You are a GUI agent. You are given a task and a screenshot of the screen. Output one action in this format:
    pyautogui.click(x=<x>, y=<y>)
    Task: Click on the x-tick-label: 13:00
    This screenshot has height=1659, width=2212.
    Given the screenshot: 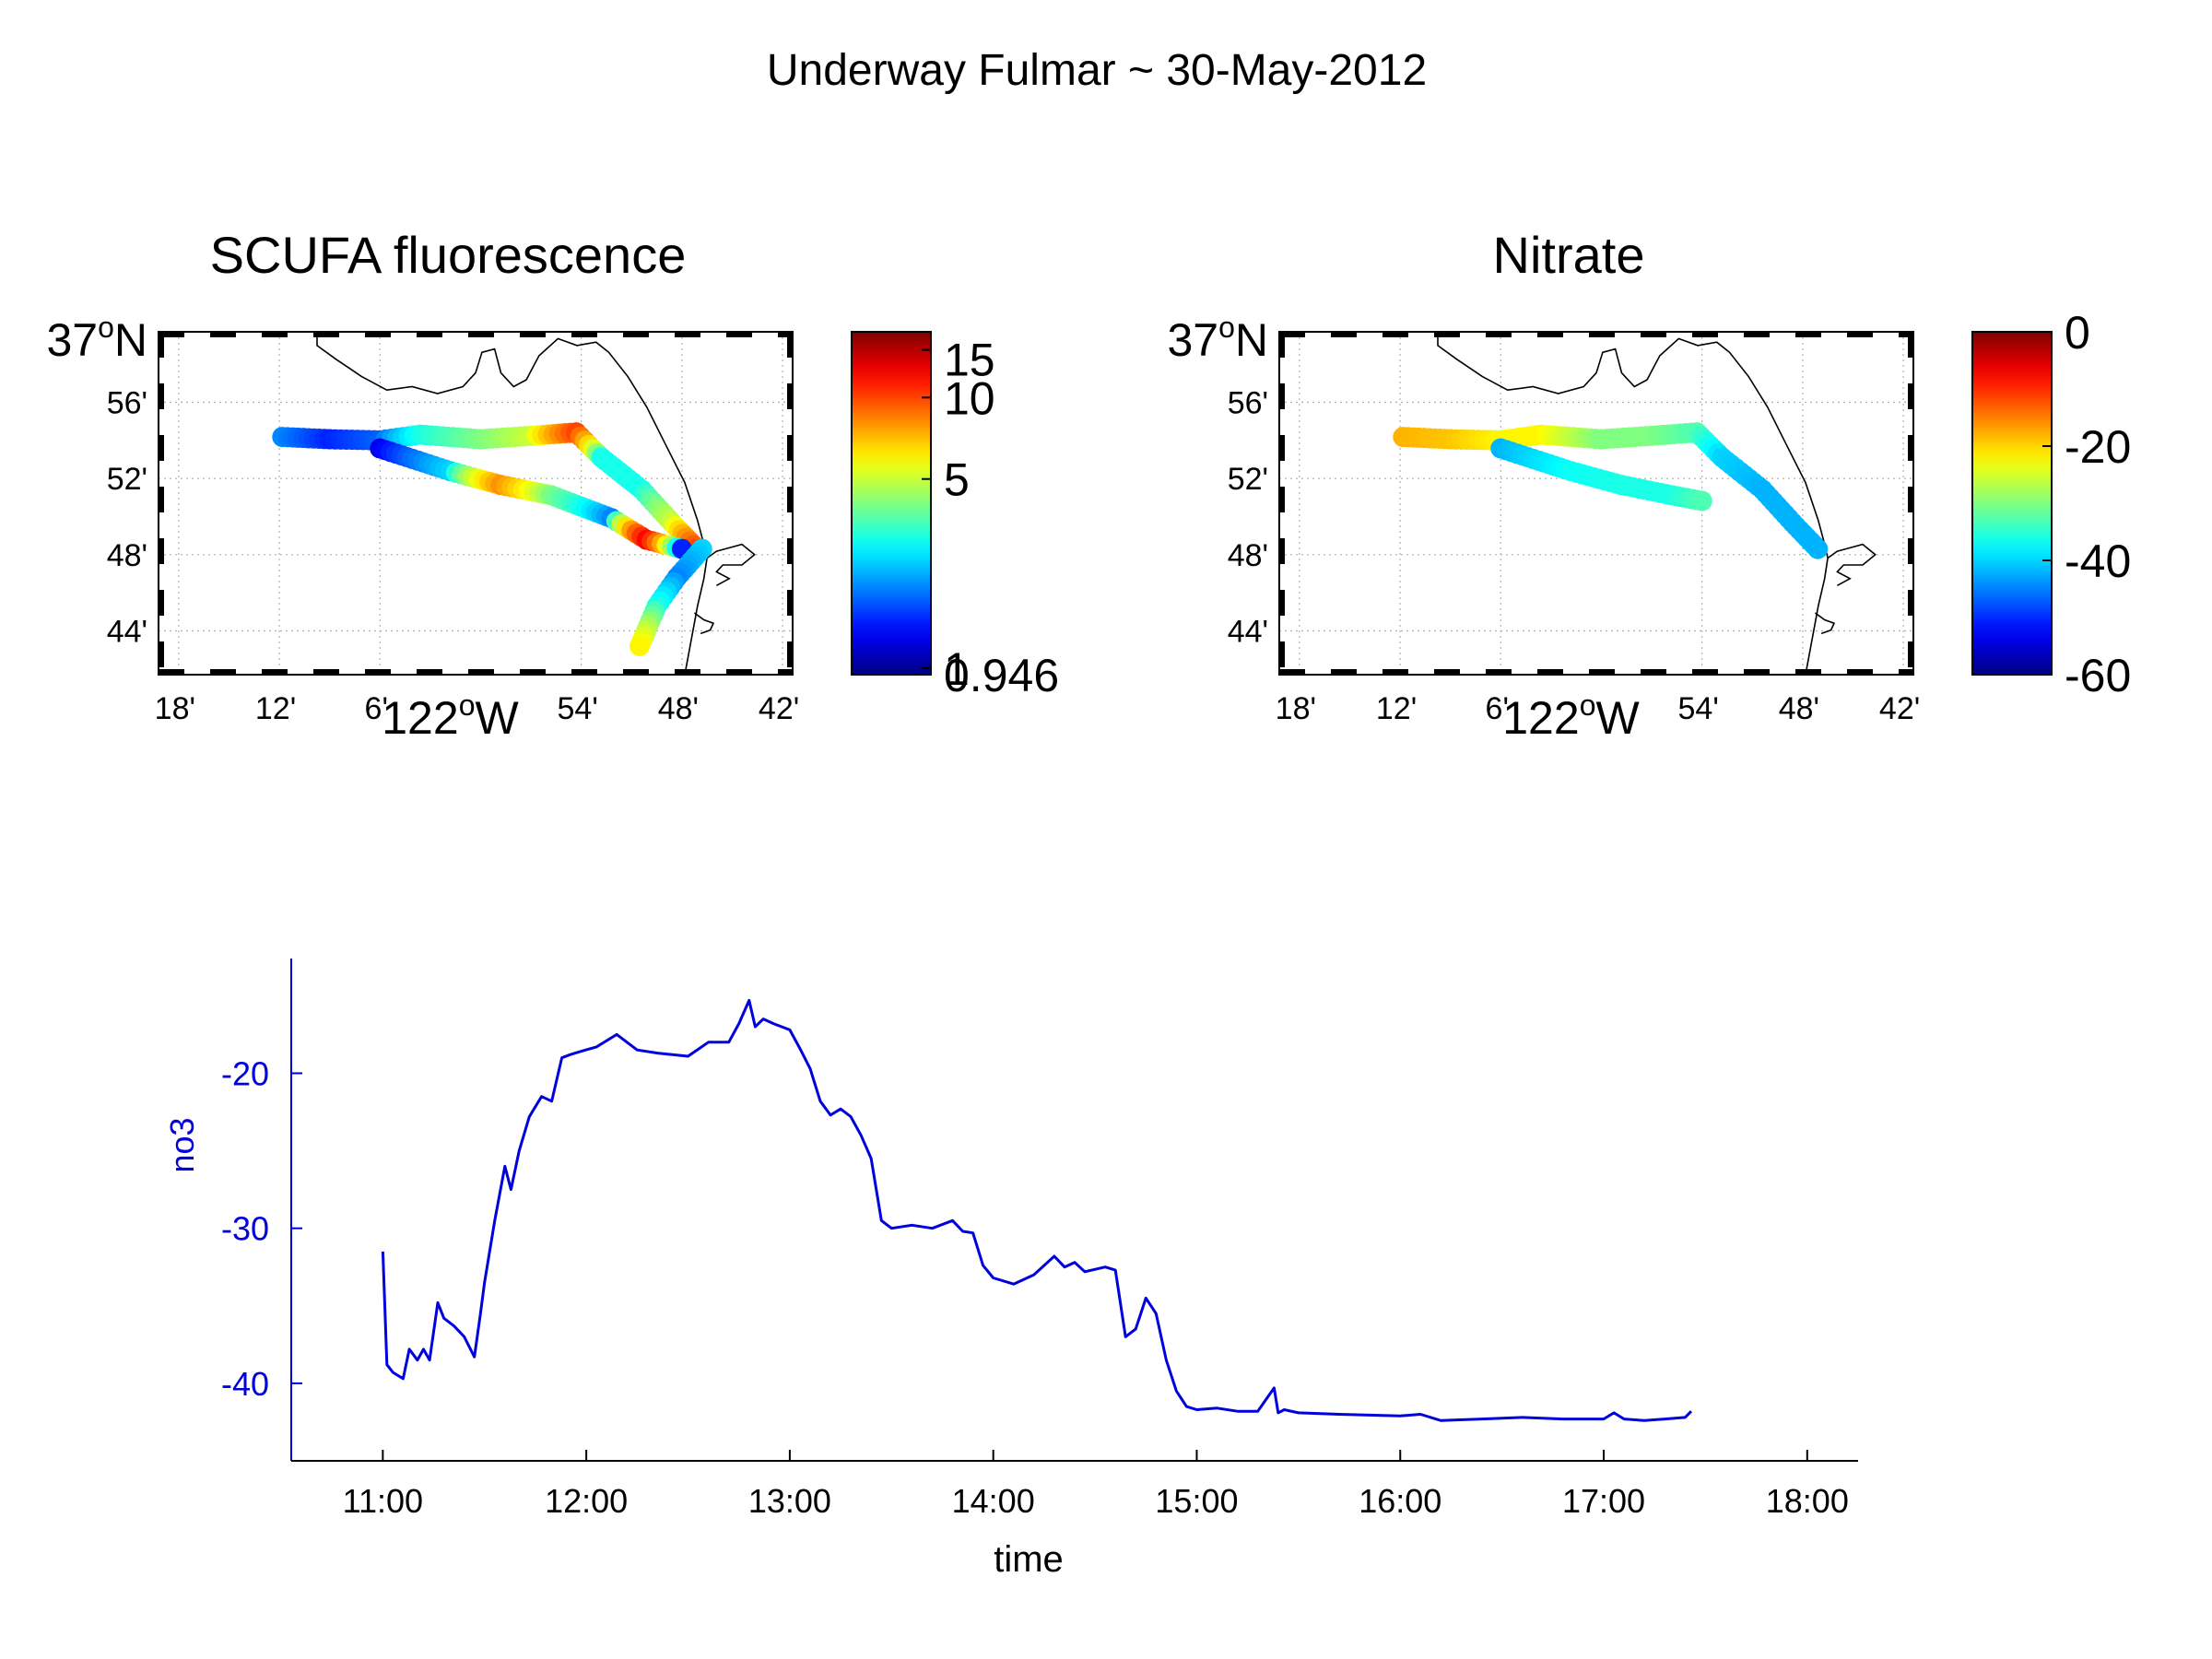 What is the action you would take?
    pyautogui.click(x=789, y=1501)
    